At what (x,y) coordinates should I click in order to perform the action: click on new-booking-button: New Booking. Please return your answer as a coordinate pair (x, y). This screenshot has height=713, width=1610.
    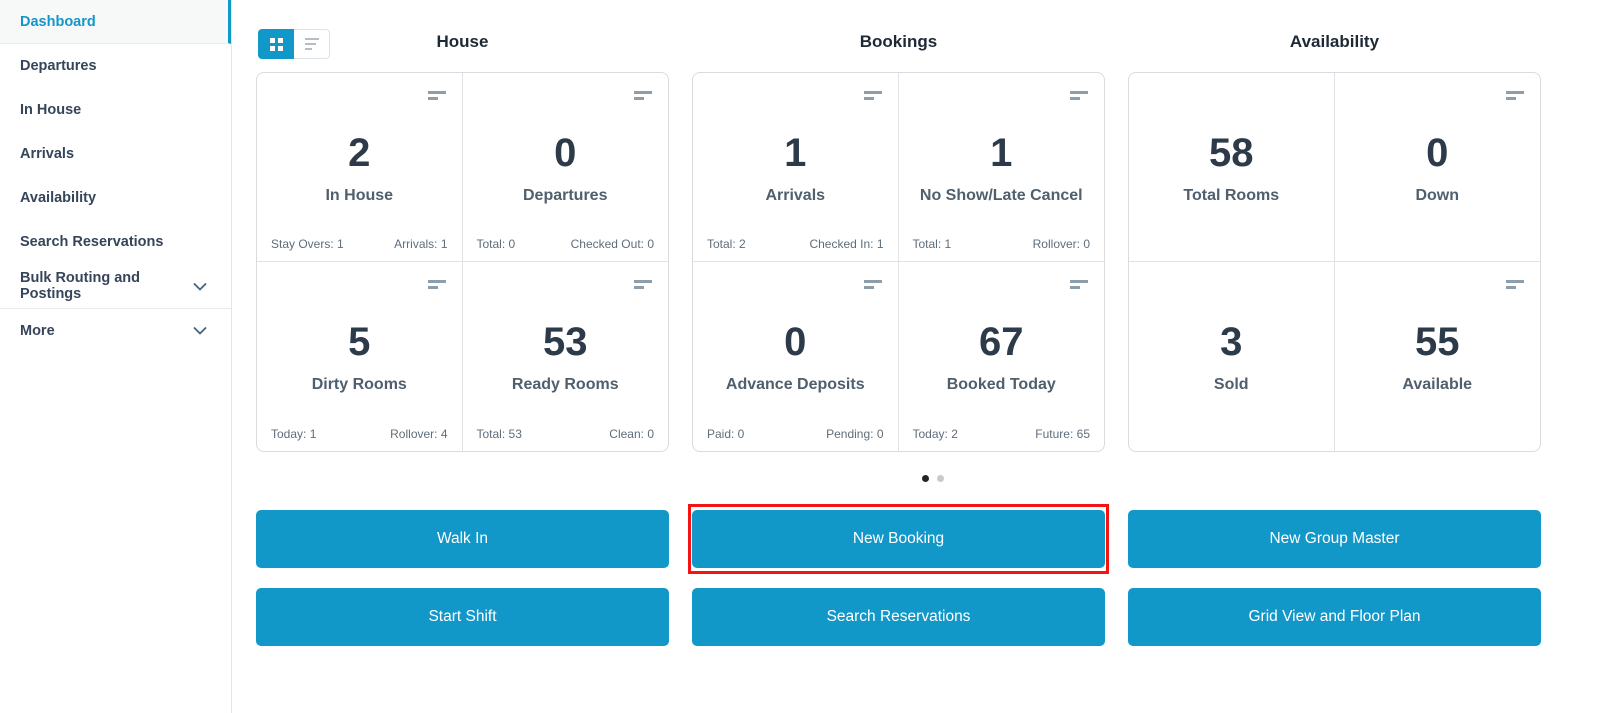
    Looking at the image, I should click on (898, 539).